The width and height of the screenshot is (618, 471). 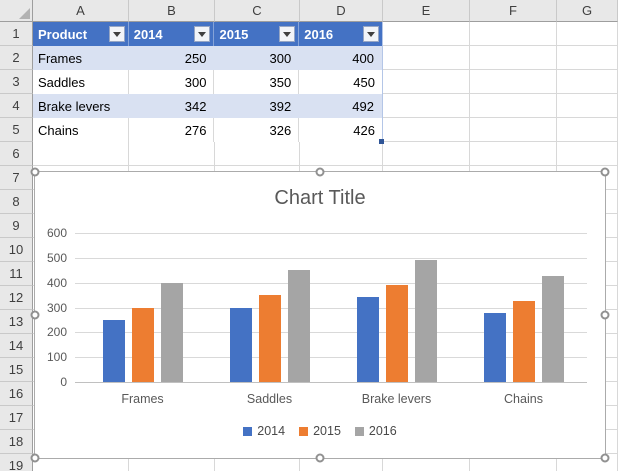 I want to click on bar-2015-chains, so click(x=523, y=341).